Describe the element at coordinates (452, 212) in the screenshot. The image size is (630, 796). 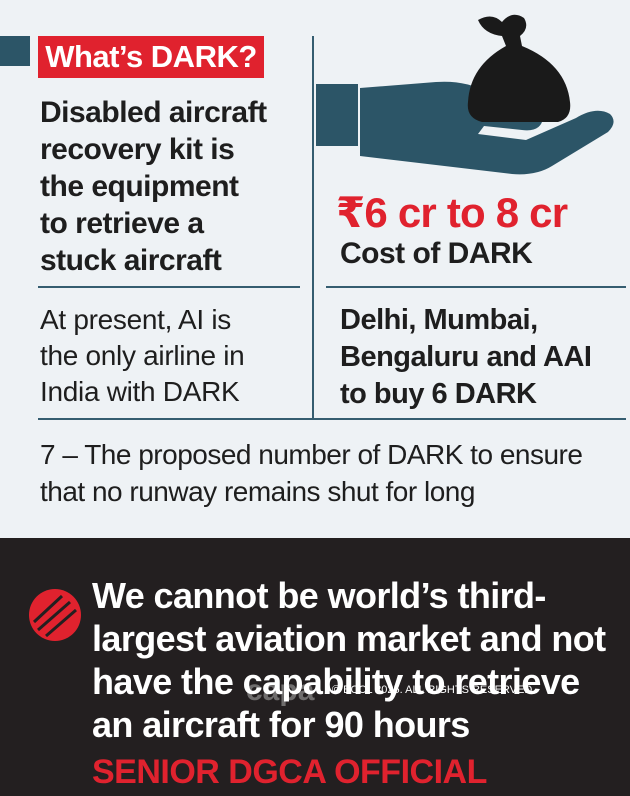
I see `cost-amount: ₹6 cr to 8 cr` at that location.